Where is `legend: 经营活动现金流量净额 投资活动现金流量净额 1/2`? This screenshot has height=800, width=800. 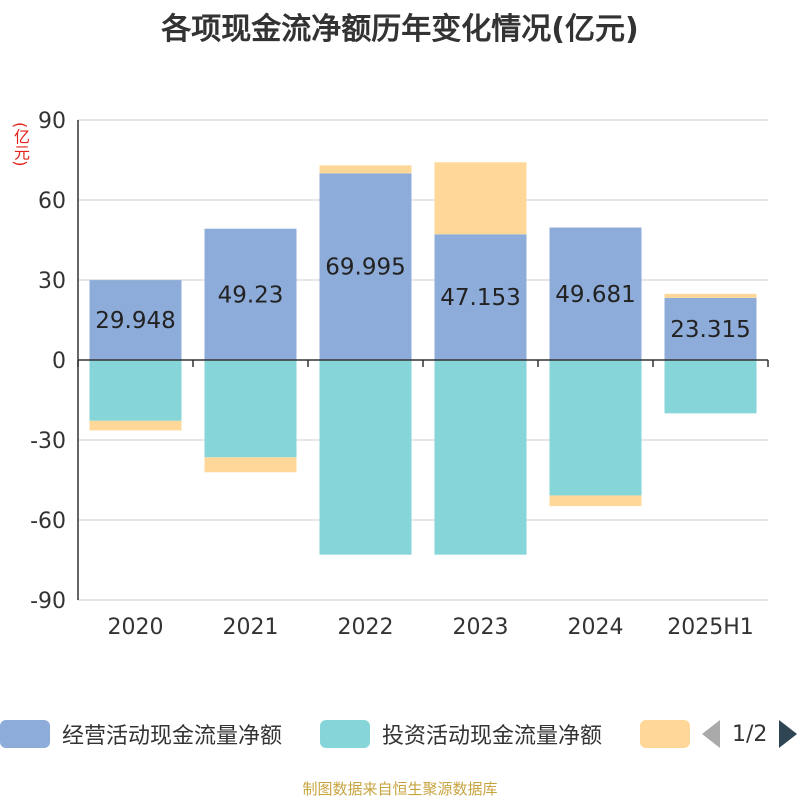 legend: 经营活动现金流量净额 投资活动现金流量净额 1/2 is located at coordinates (400, 736).